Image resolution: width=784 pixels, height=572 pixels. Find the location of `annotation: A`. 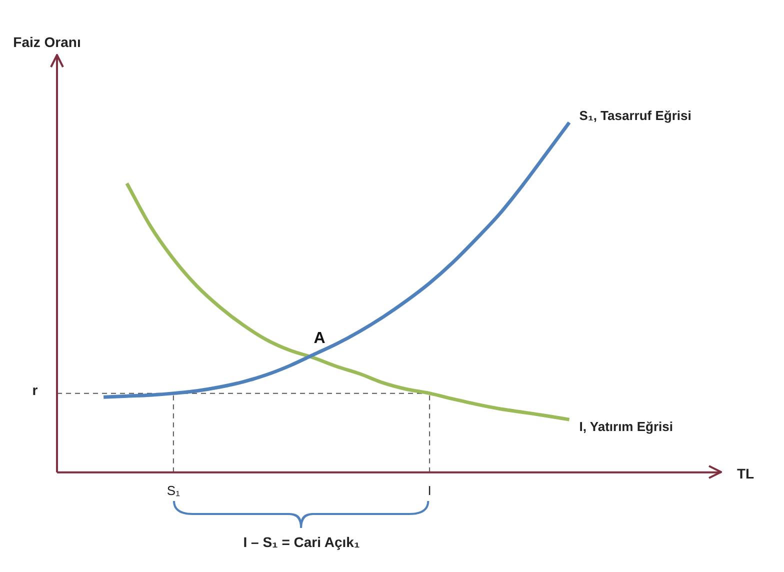

annotation: A is located at coordinates (320, 338).